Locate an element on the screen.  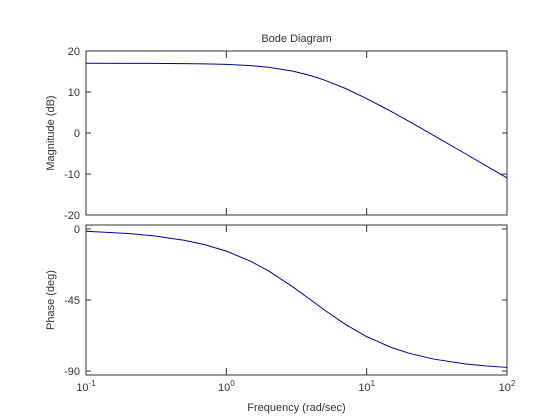
x-tick-label: 10² is located at coordinates (507, 386).